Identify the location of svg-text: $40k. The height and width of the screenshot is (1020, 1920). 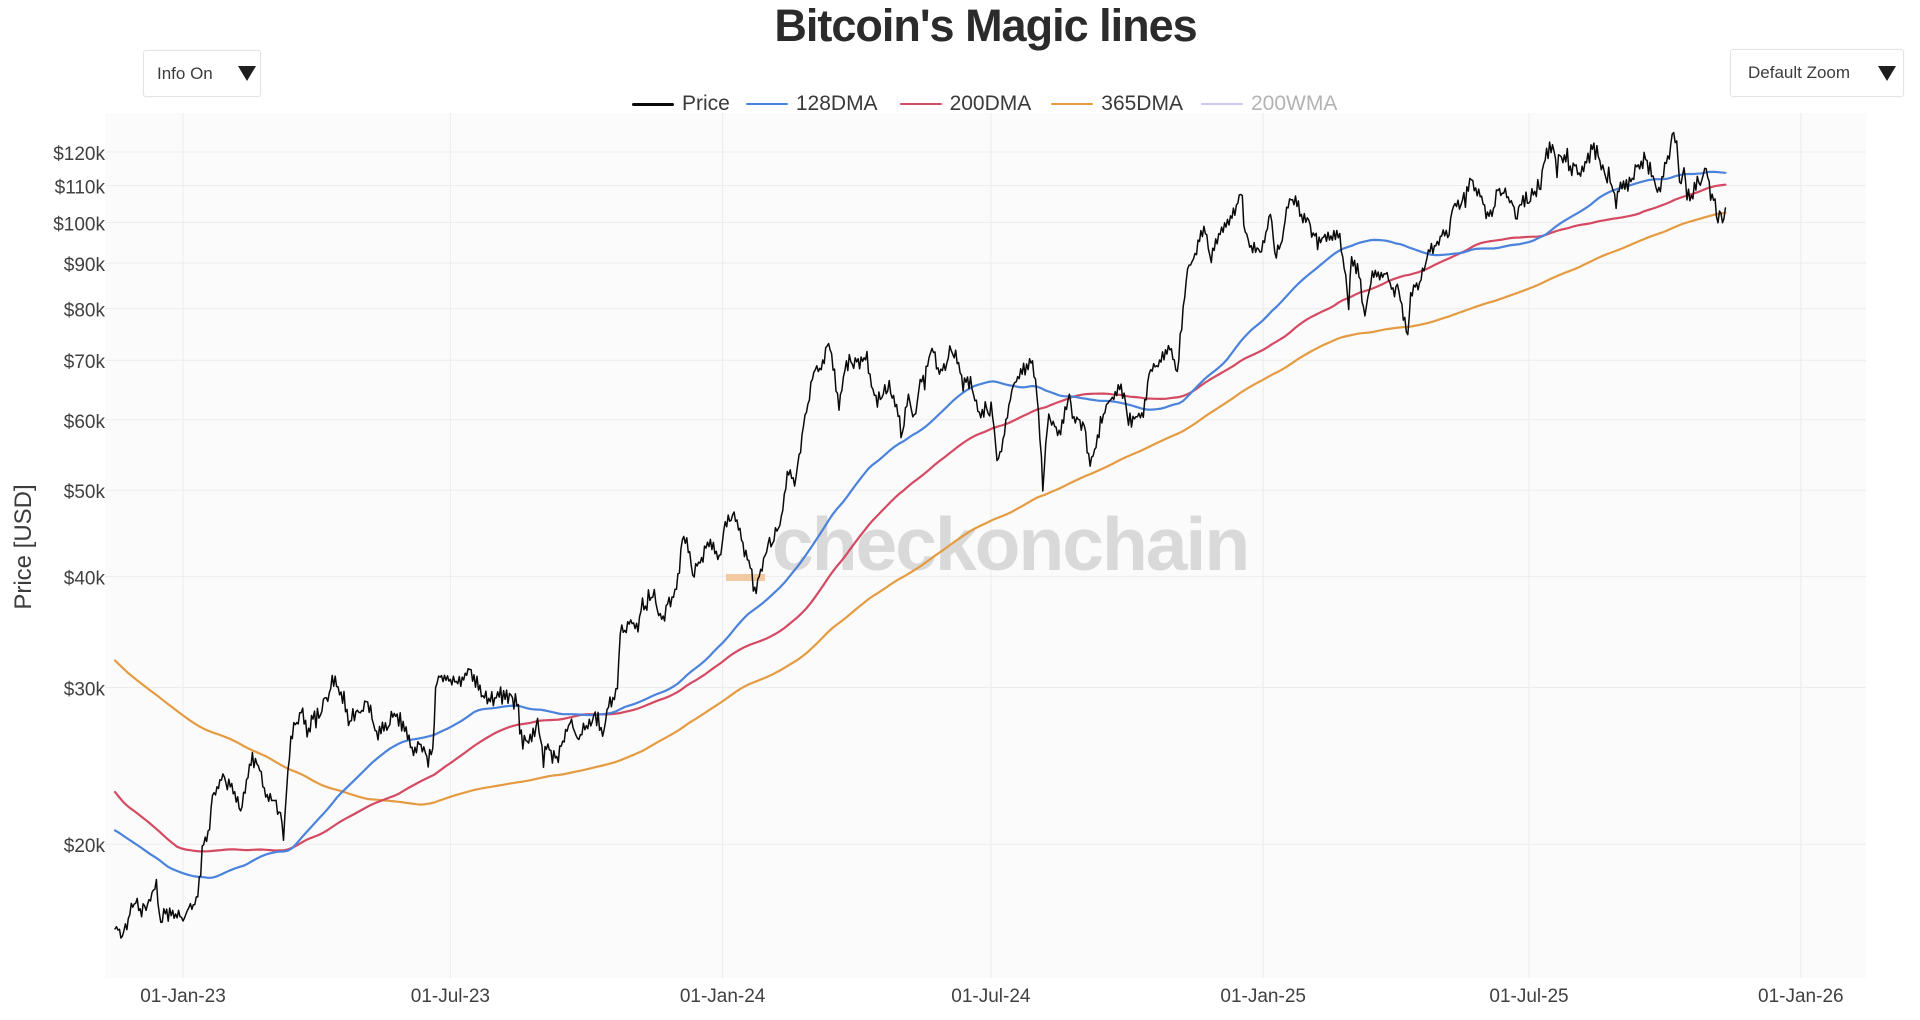
(85, 578).